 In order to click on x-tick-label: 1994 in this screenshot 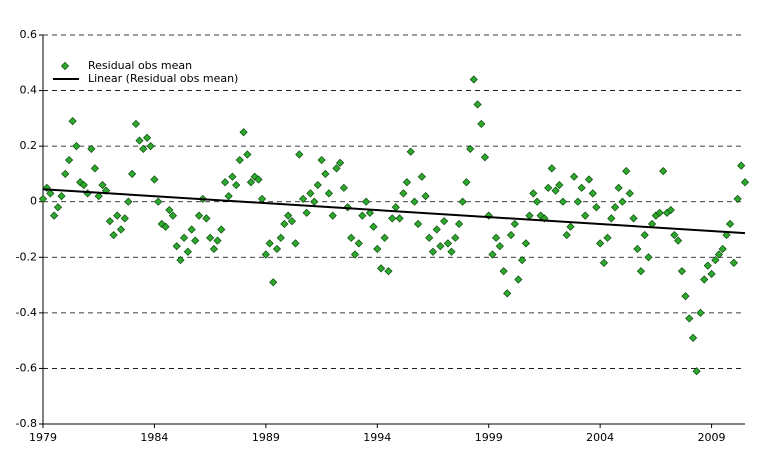, I will do `click(377, 437)`.